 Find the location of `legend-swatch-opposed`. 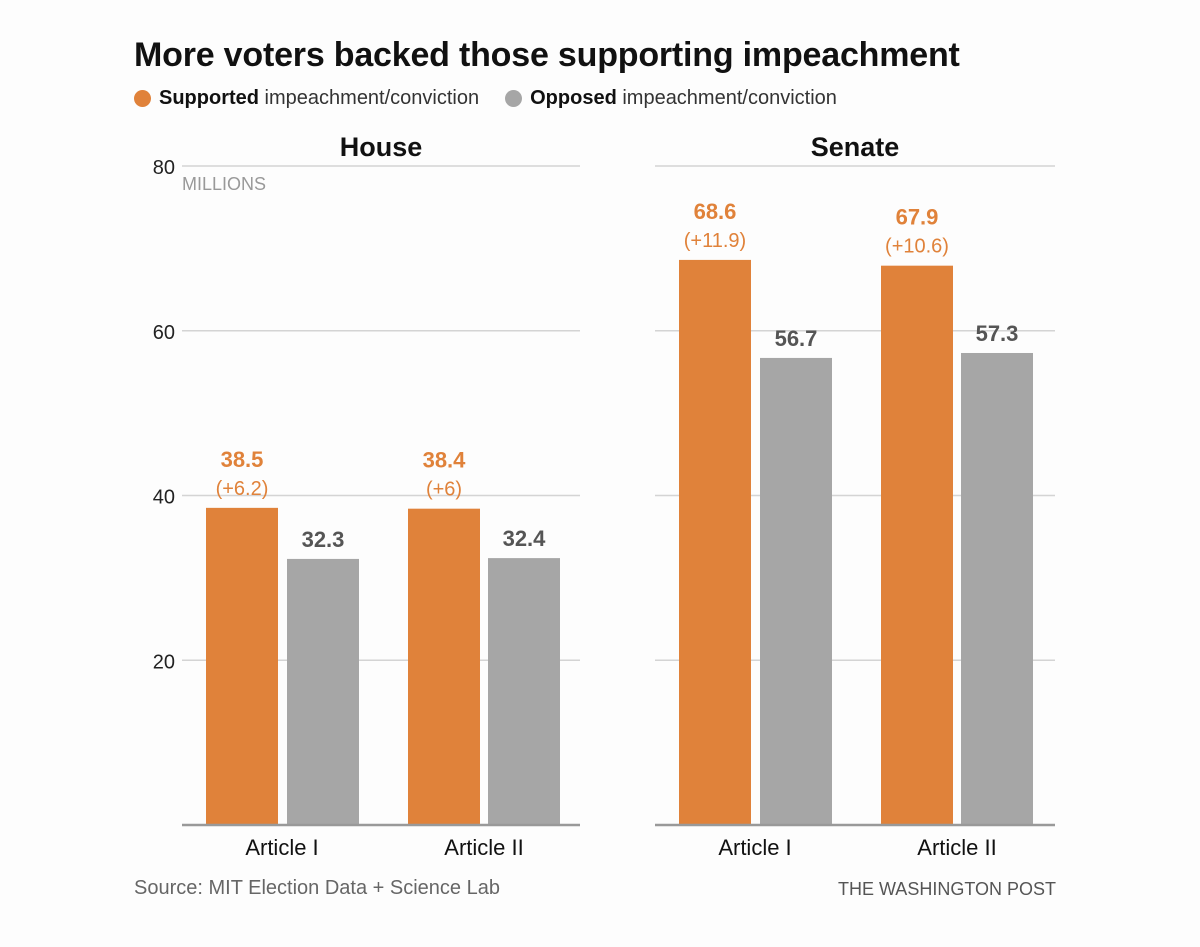

legend-swatch-opposed is located at coordinates (514, 98).